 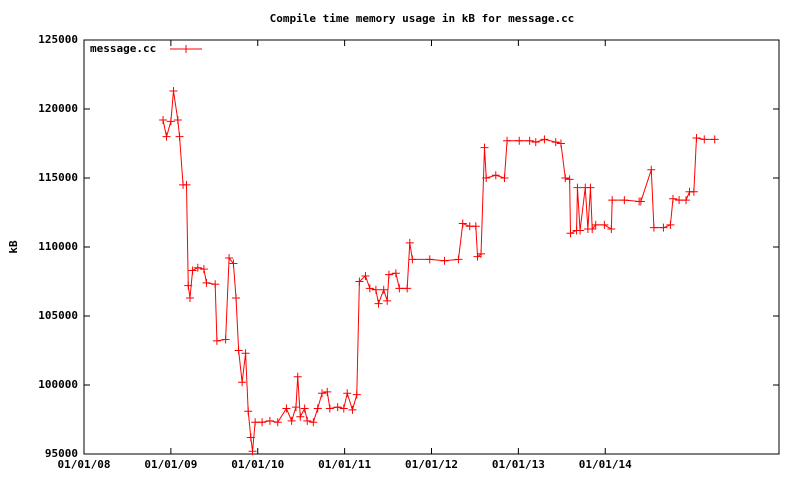 I want to click on y-tick-label: 95000, so click(x=61, y=453).